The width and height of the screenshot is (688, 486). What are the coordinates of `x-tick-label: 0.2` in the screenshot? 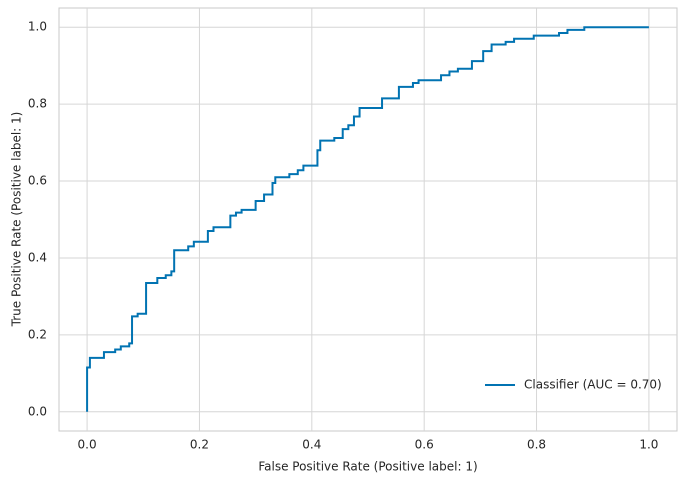 It's located at (199, 445).